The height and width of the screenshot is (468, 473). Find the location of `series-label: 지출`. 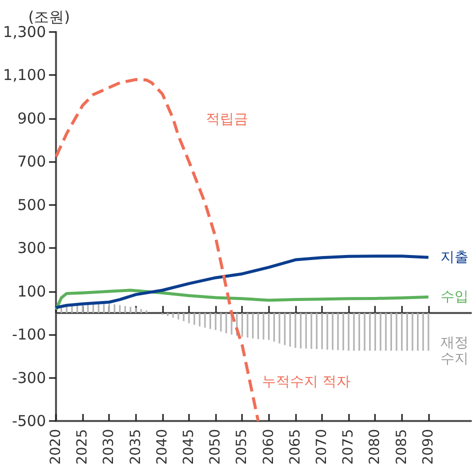

series-label: 지출 is located at coordinates (454, 257).